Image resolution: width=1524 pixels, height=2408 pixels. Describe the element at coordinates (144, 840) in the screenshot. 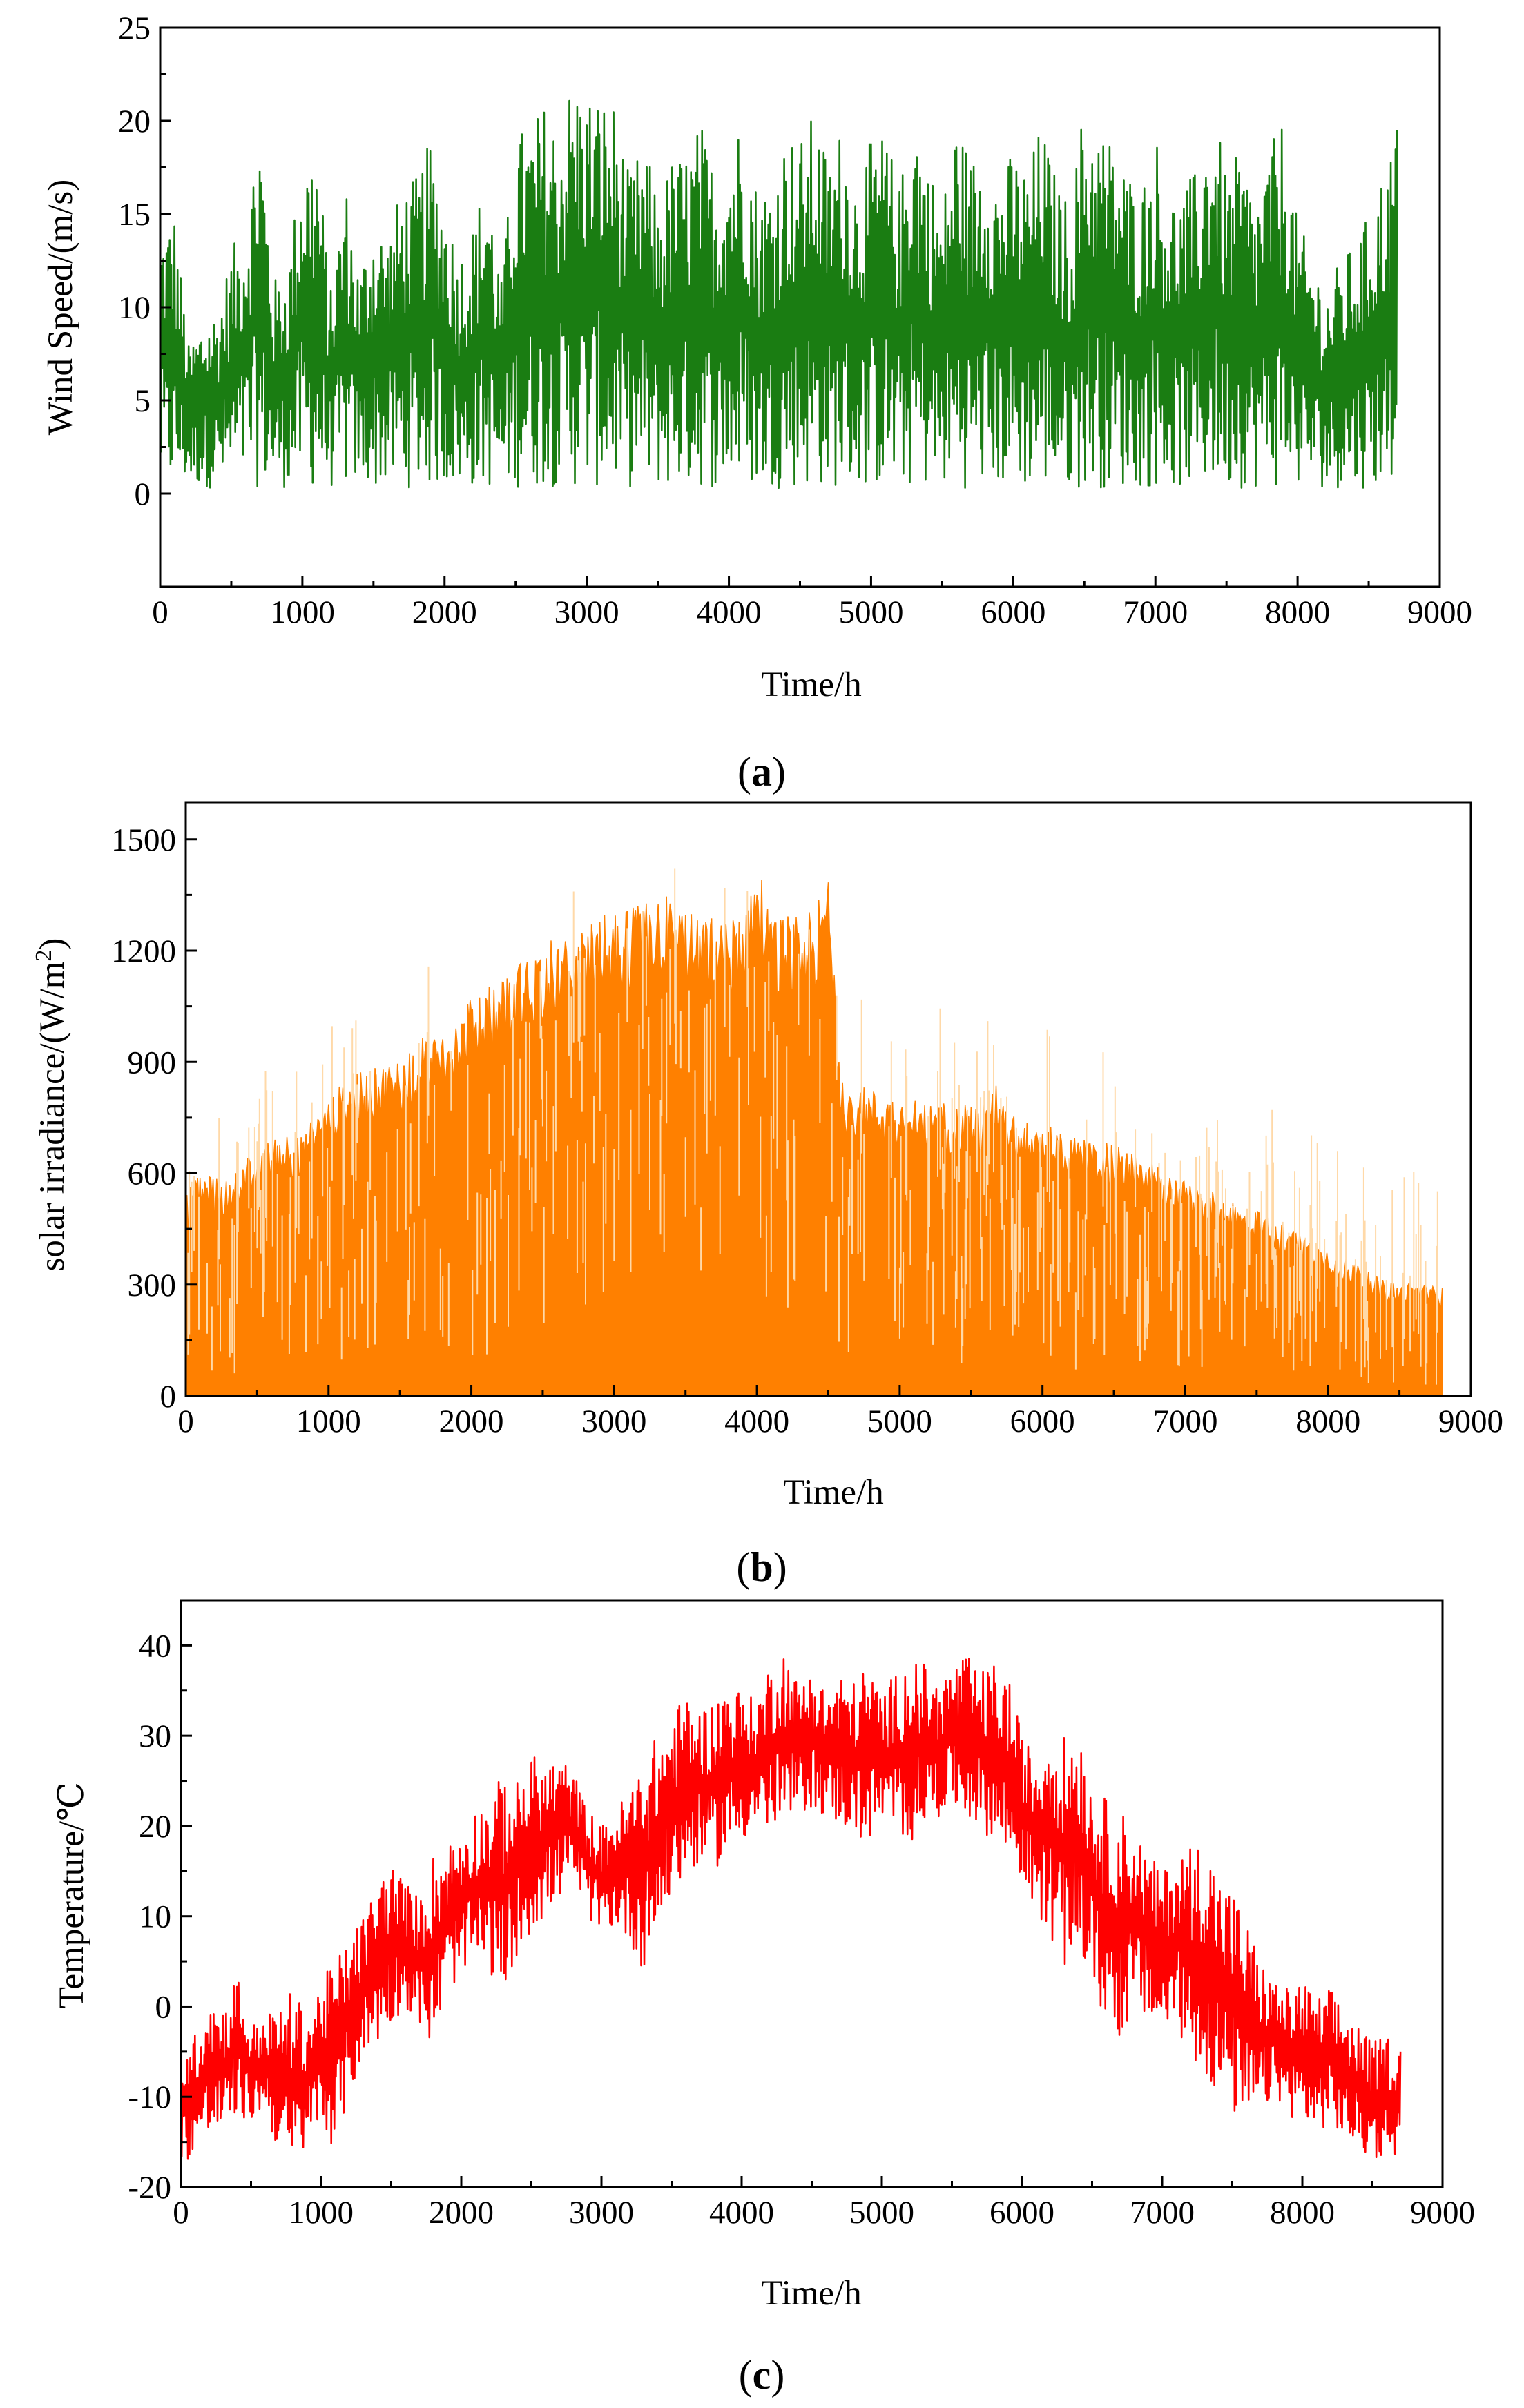

I see `solar-irradiance-y-tick-label: 1500` at that location.